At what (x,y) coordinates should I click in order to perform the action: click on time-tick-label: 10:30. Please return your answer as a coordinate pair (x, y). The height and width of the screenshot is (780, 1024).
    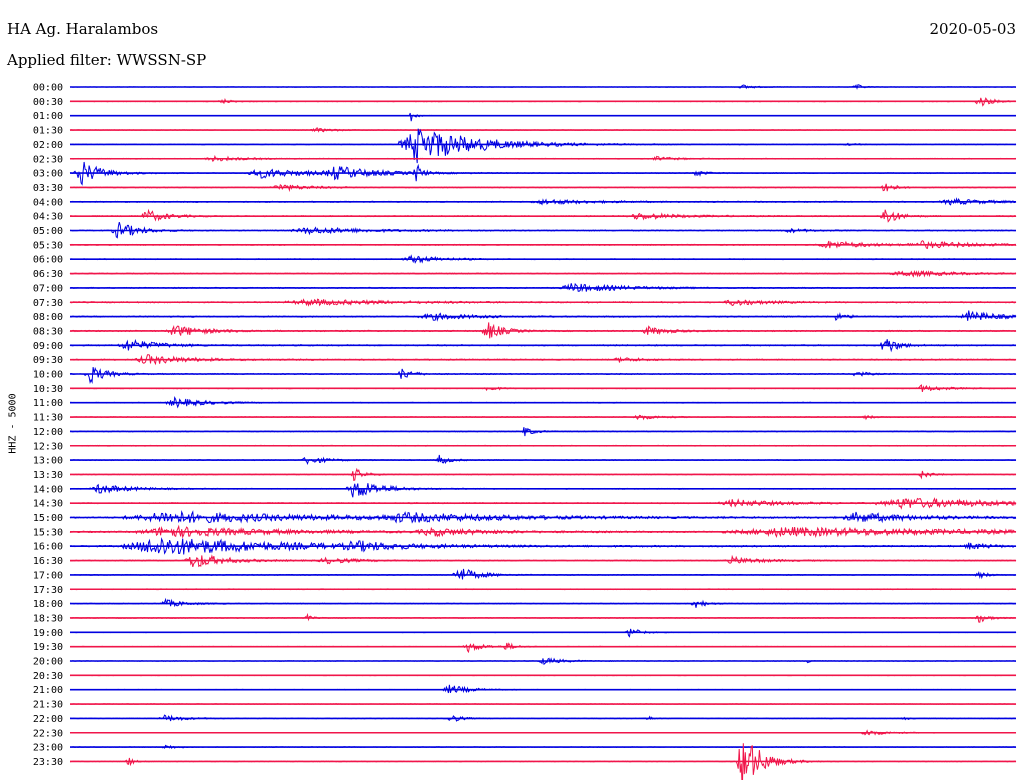
    Looking at the image, I should click on (48, 389).